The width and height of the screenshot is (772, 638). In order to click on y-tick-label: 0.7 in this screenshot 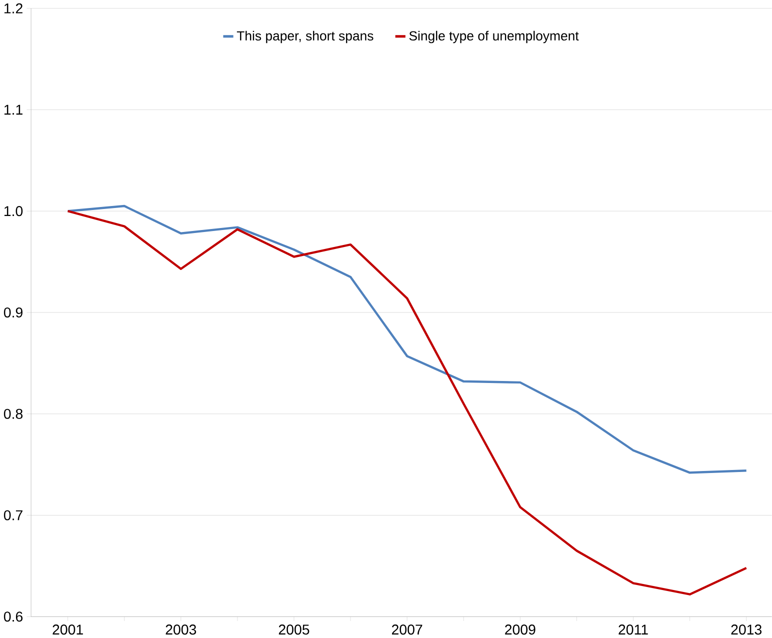, I will do `click(13, 515)`.